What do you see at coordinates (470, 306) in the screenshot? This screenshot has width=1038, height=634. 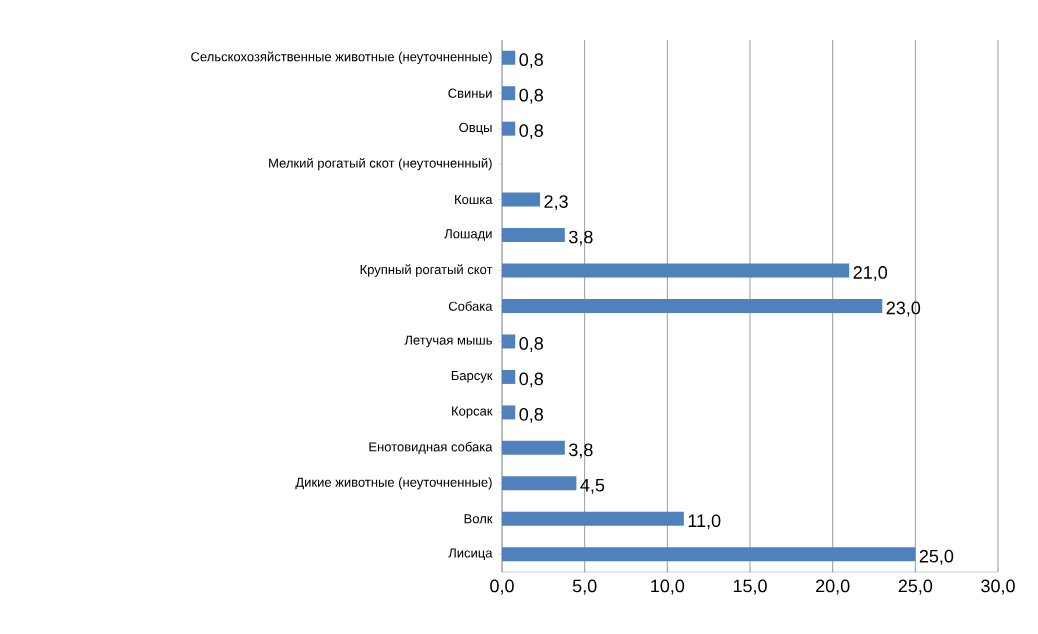 I see `y-tick-label: Собака` at bounding box center [470, 306].